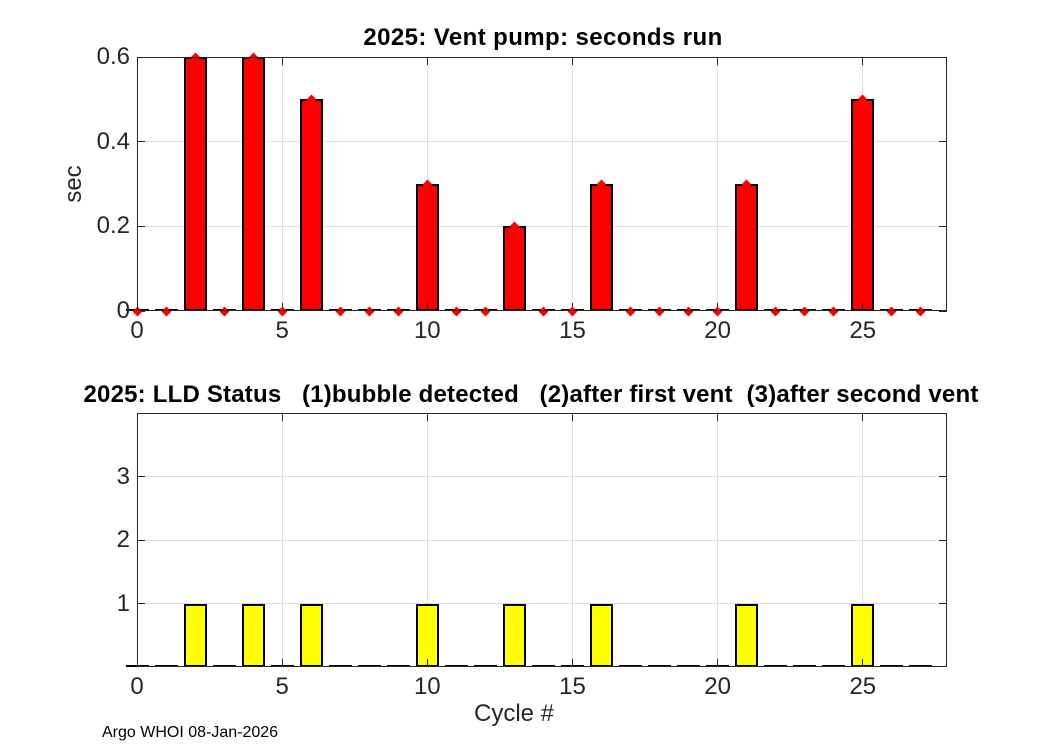 Image resolution: width=1050 pixels, height=750 pixels. Describe the element at coordinates (514, 713) in the screenshot. I see `x-axis-label-cycle: Cycle #` at that location.